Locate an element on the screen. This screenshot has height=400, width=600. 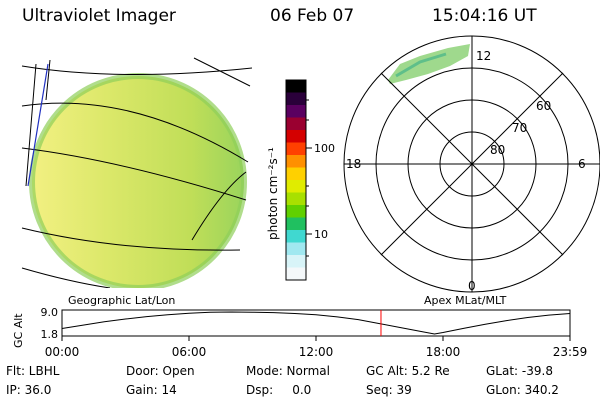
x-tick-label: 00:00 is located at coordinates (62, 352).